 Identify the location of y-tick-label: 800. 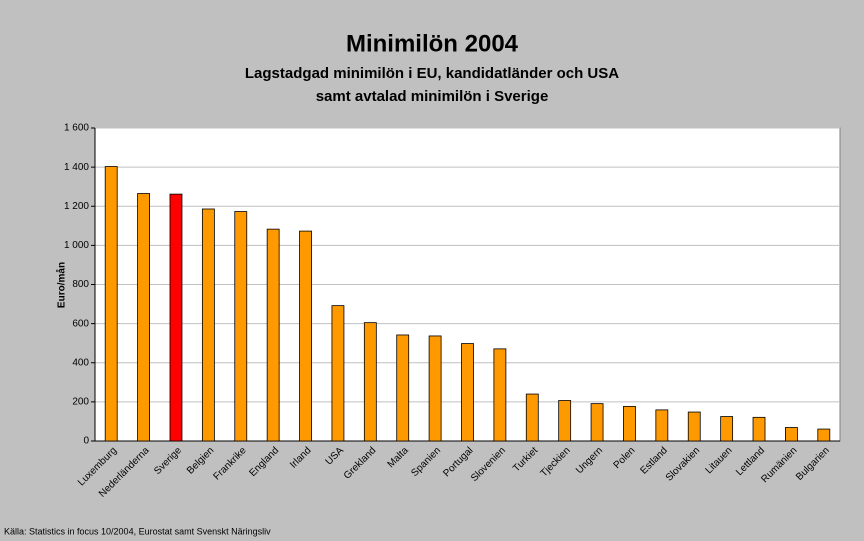
(80, 284).